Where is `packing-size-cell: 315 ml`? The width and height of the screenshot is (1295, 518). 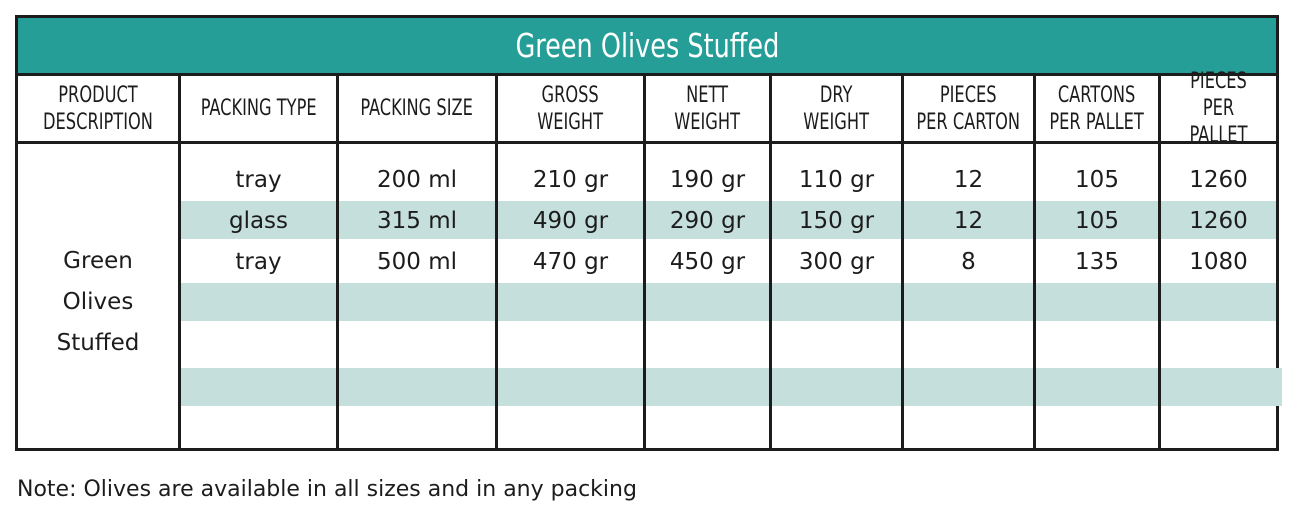
packing-size-cell: 315 ml is located at coordinates (416, 221).